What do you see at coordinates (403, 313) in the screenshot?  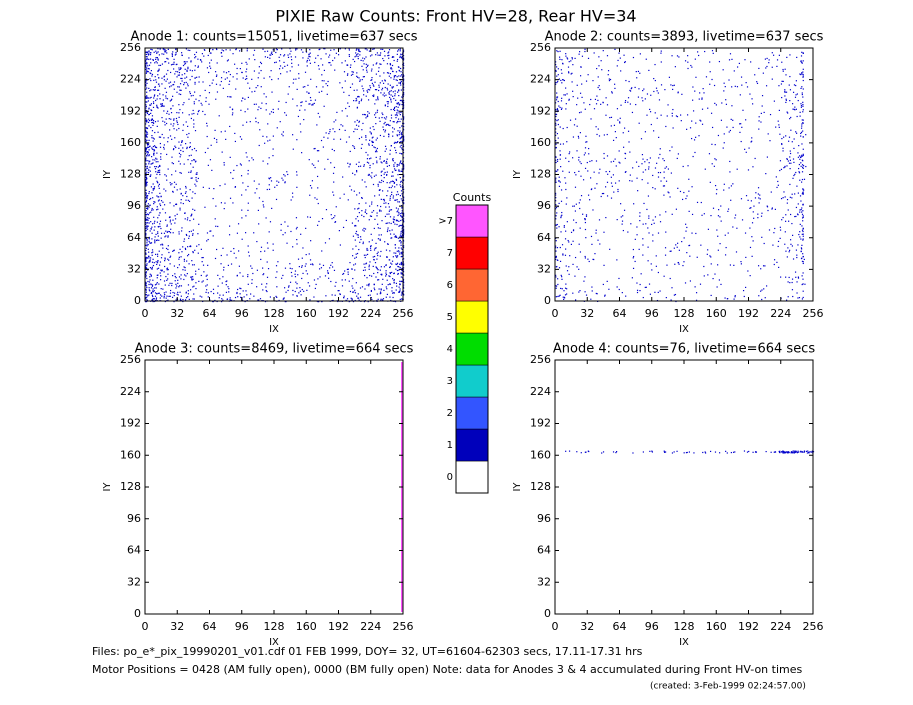 I see `x-tick-label: 256` at bounding box center [403, 313].